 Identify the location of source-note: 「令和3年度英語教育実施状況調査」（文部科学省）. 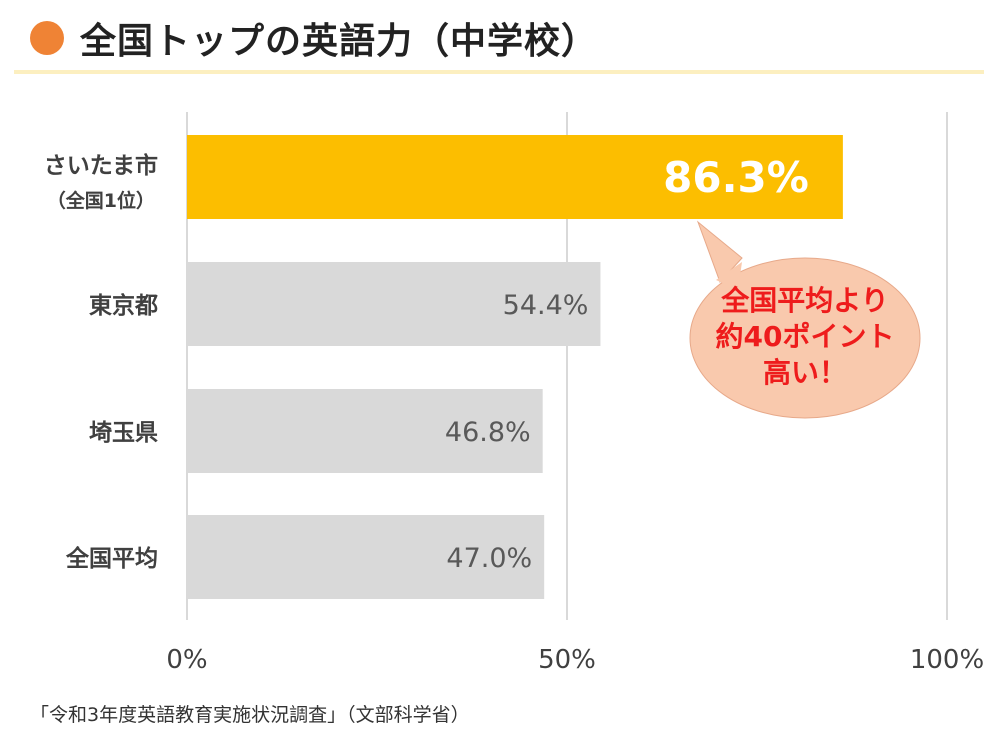
(250, 715).